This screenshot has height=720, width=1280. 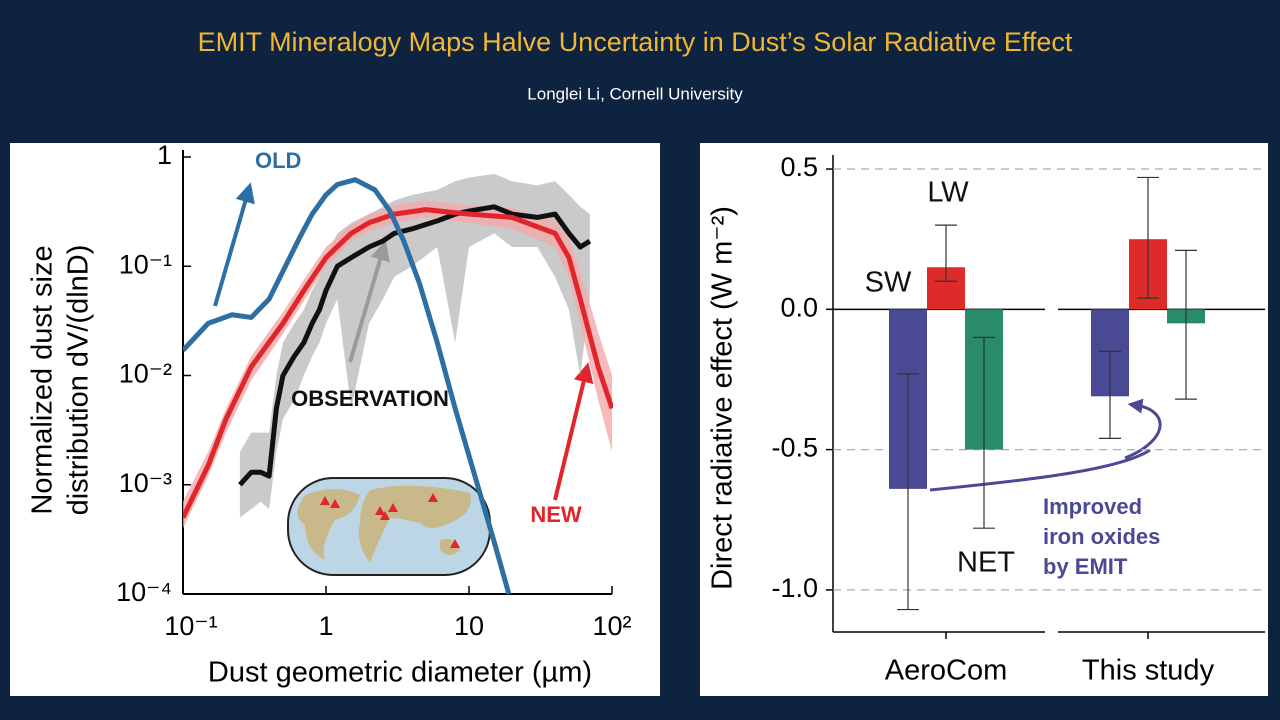 I want to click on annotation: by EMIT, so click(x=1085, y=566).